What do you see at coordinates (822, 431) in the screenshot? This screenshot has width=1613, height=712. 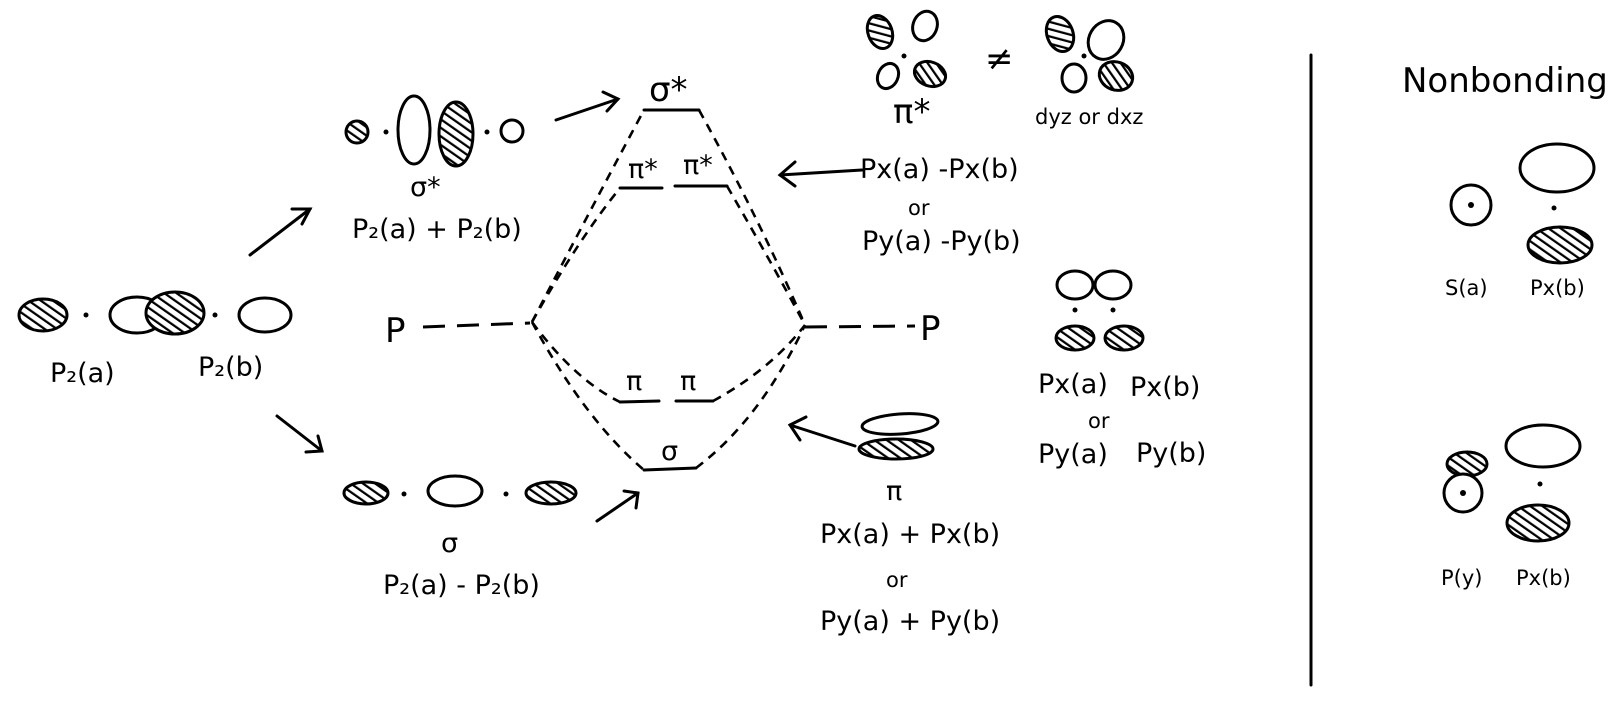 I see `arrow-pi-to-level` at bounding box center [822, 431].